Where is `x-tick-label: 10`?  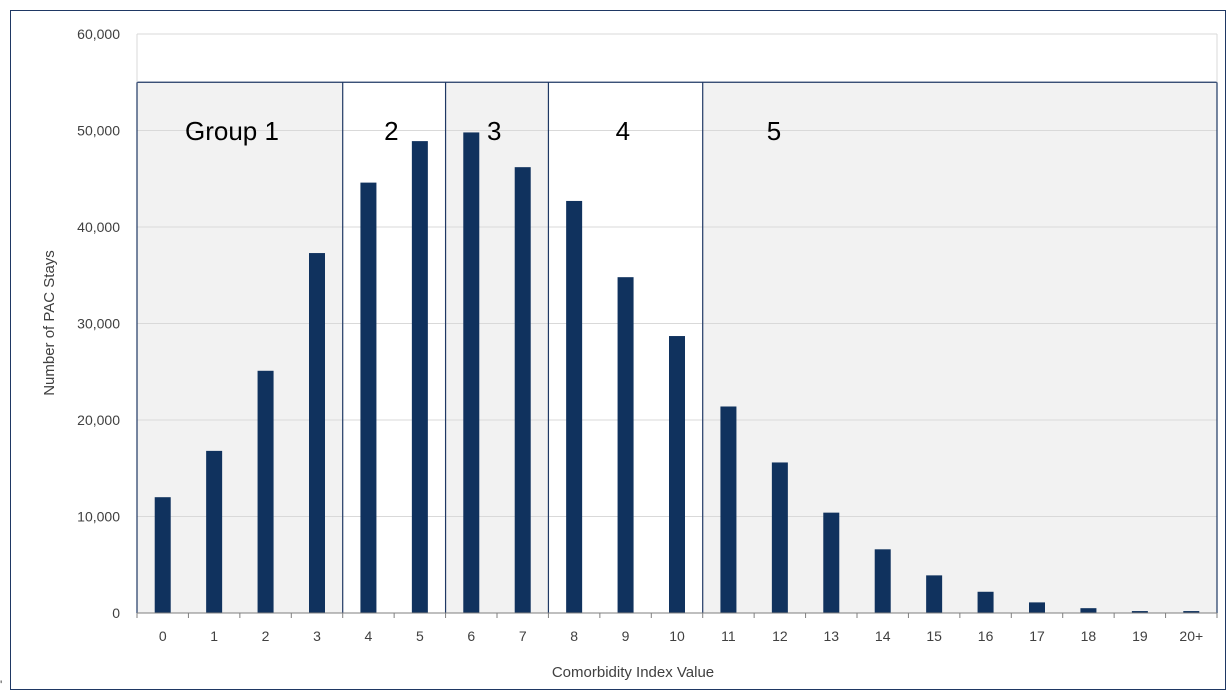 x-tick-label: 10 is located at coordinates (677, 636).